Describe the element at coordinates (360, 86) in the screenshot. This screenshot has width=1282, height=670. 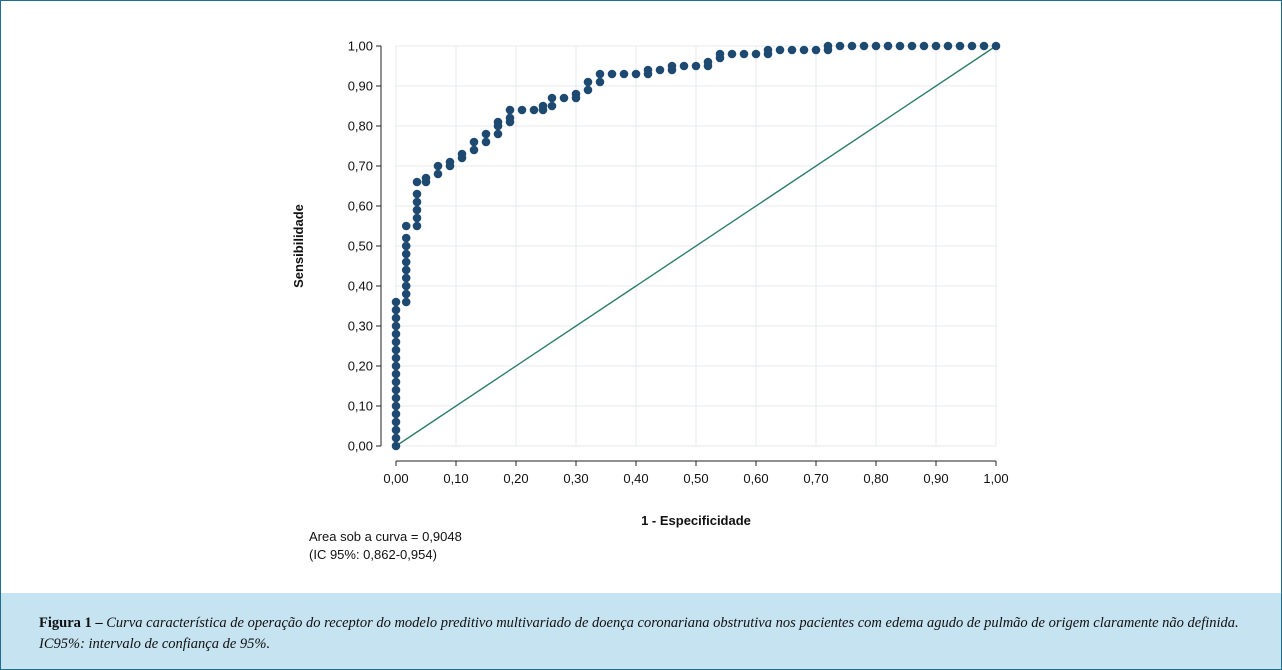
I see `y-tick-label: 0,90` at that location.